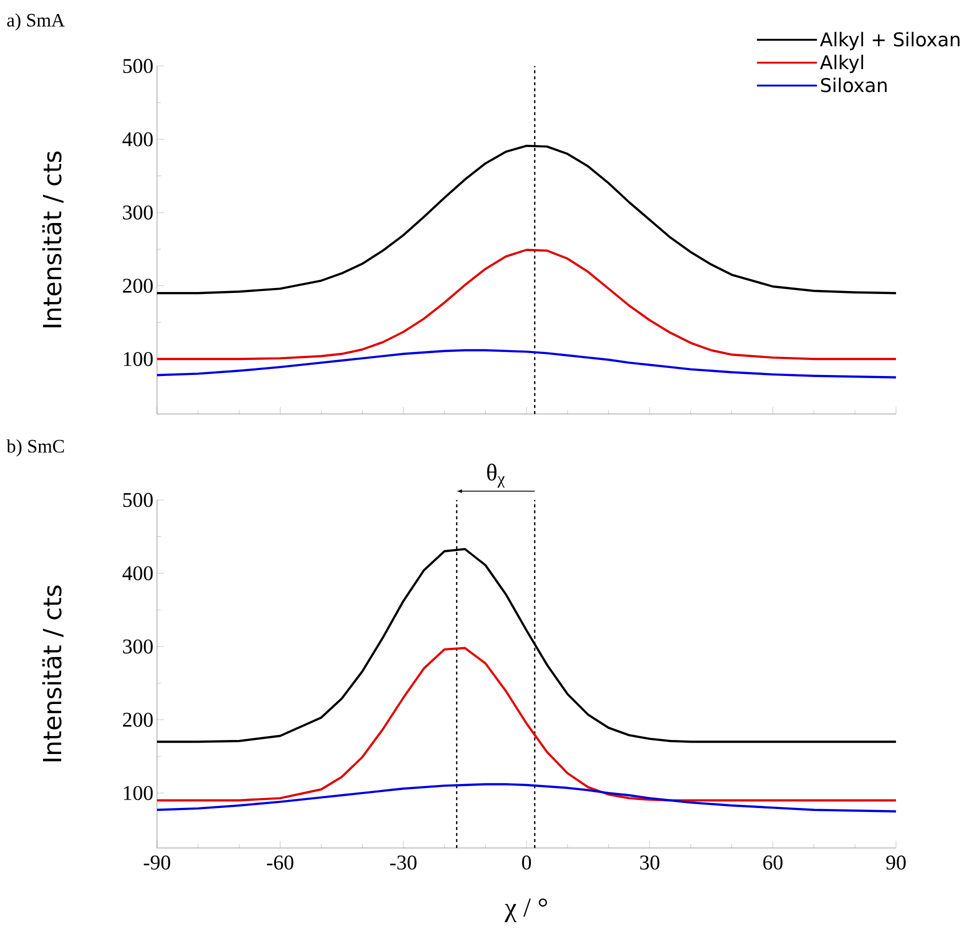 Image resolution: width=967 pixels, height=951 pixels. What do you see at coordinates (650, 863) in the screenshot?
I see `x-tick-label: 30` at bounding box center [650, 863].